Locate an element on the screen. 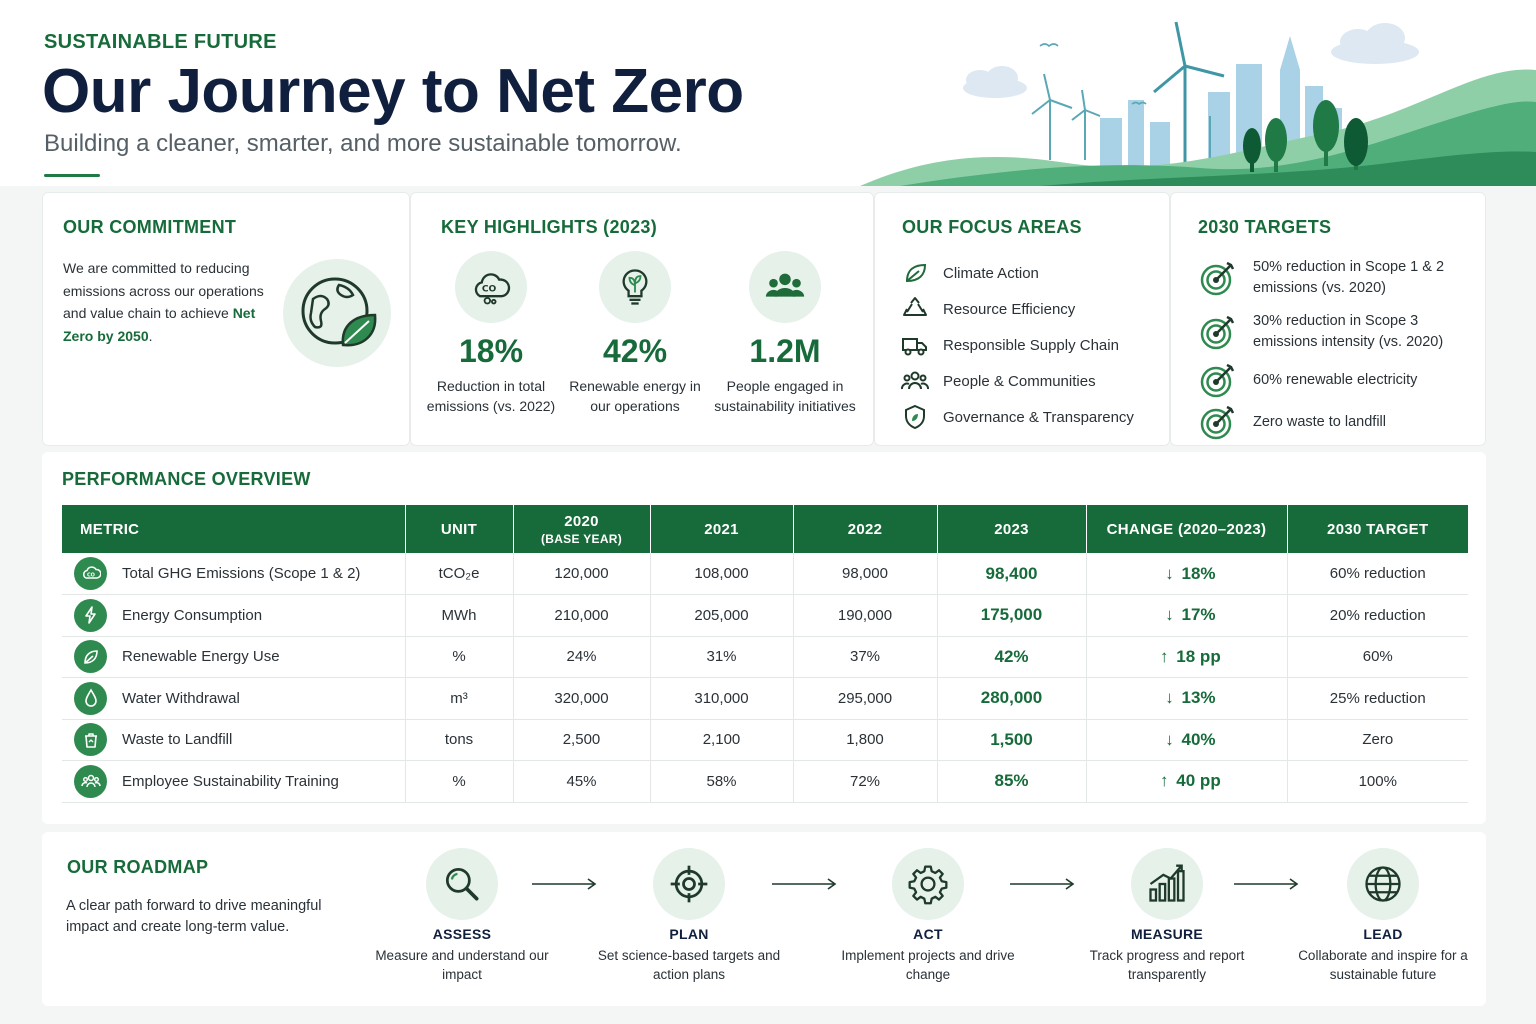 The height and width of the screenshot is (1024, 1536). bin-icon is located at coordinates (90, 740).